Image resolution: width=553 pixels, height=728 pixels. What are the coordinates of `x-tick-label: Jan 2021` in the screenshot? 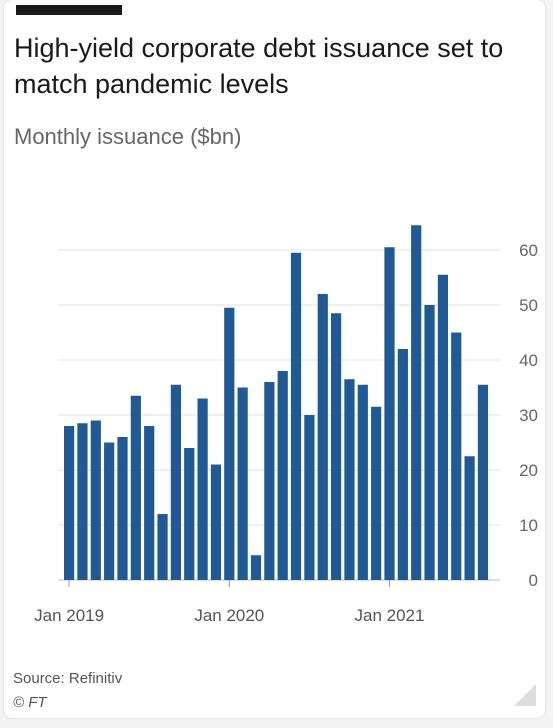 It's located at (390, 615).